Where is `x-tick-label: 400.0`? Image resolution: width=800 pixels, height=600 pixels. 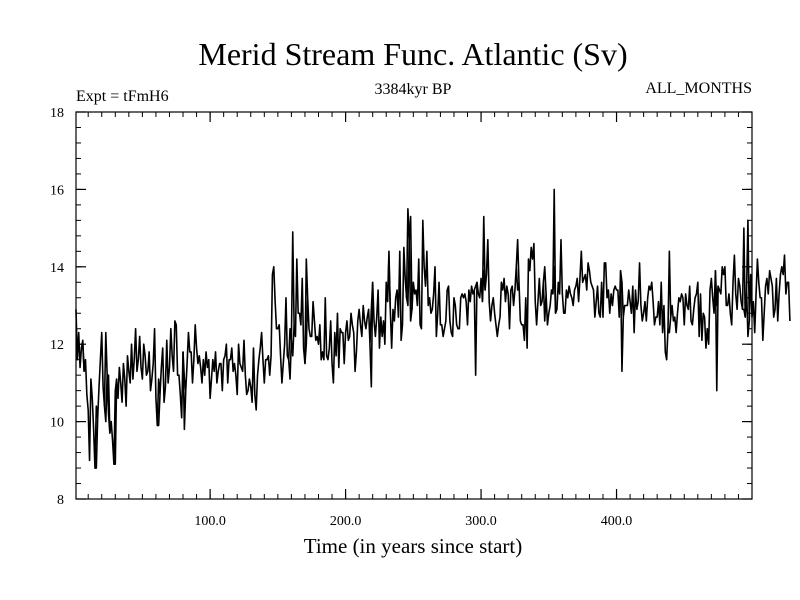 x-tick-label: 400.0 is located at coordinates (617, 521).